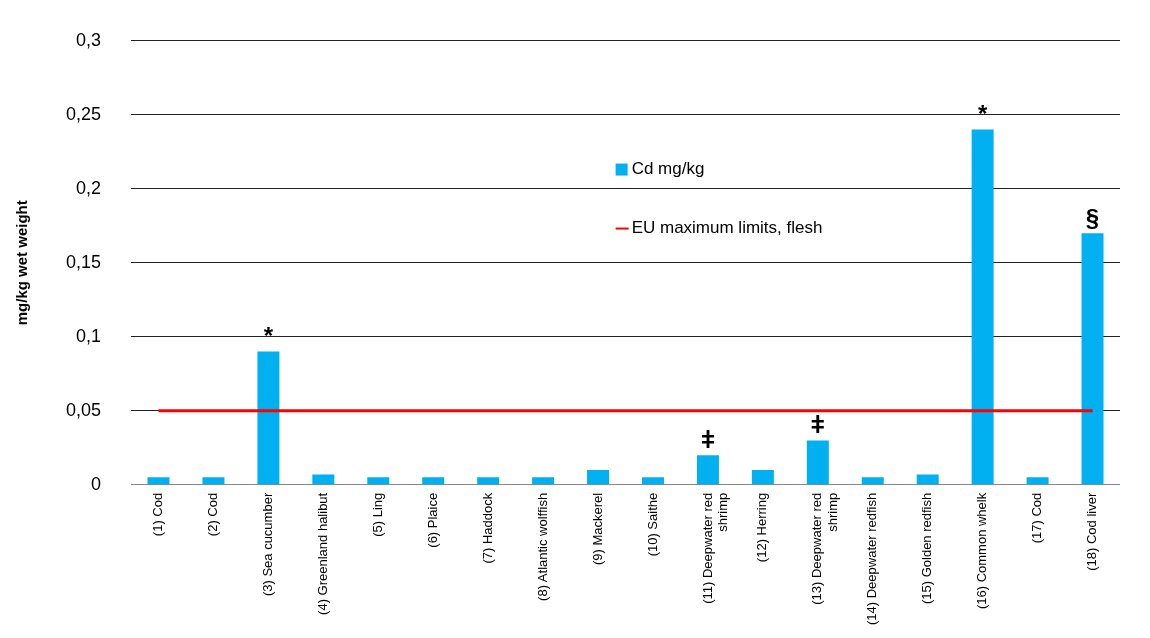 This screenshot has height=638, width=1150. What do you see at coordinates (872, 559) in the screenshot?
I see `x-tick-label: (14) Deepwater redfish` at bounding box center [872, 559].